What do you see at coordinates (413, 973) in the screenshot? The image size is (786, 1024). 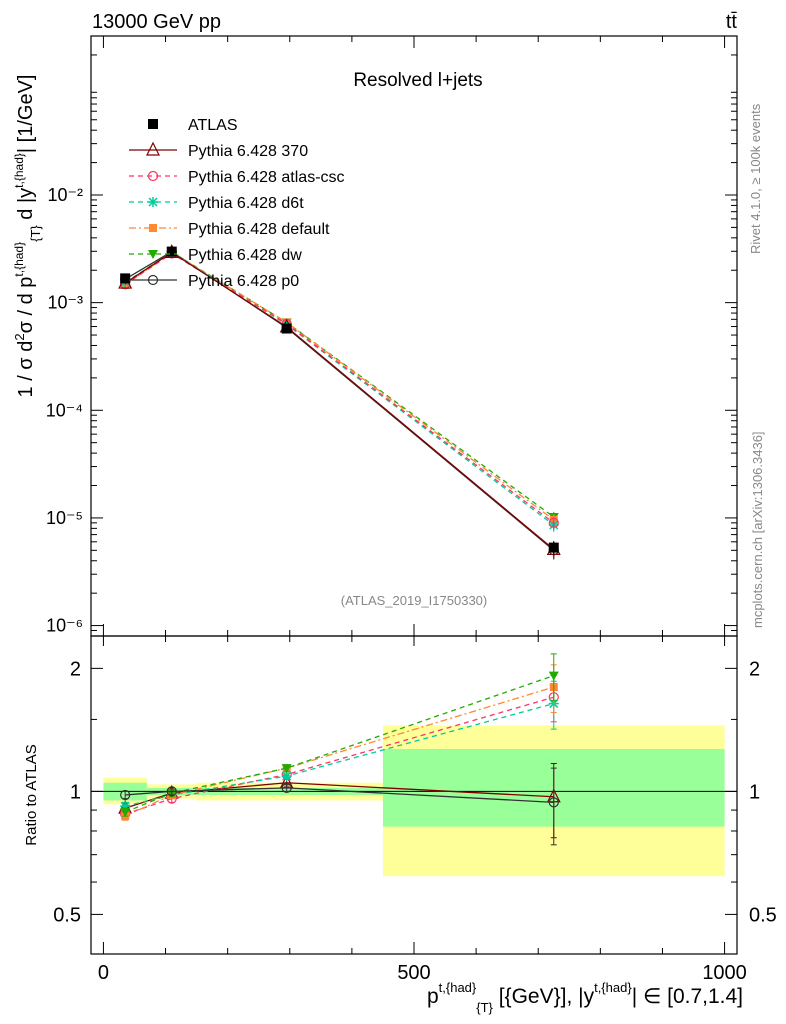 I see `xtick-label: 500` at bounding box center [413, 973].